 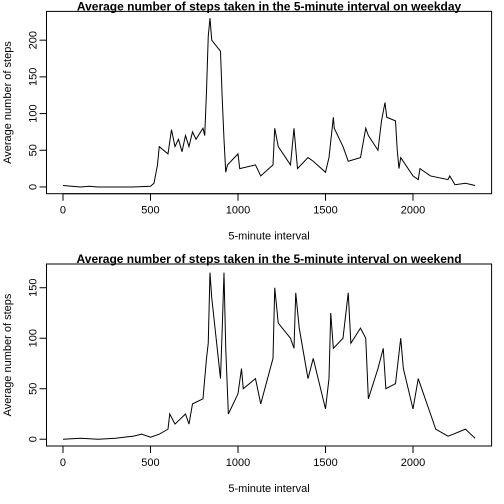 What do you see at coordinates (34, 40) in the screenshot?
I see `y-tick-label: 200` at bounding box center [34, 40].